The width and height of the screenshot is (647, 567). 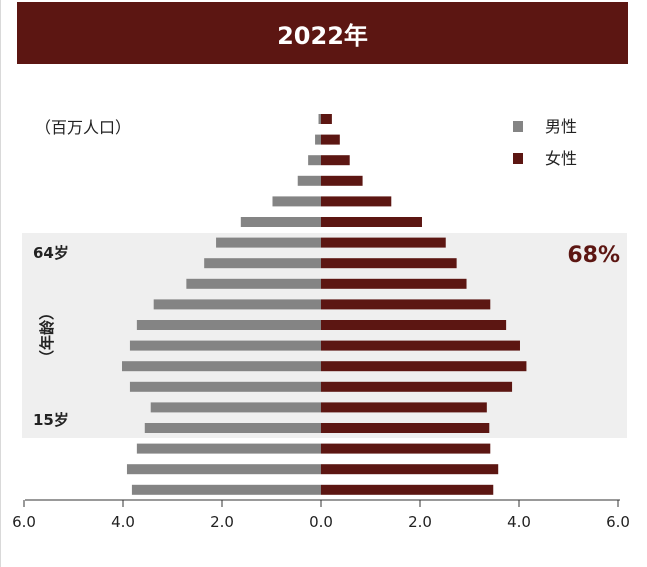 I want to click on chart-header: 2022年, so click(x=322, y=33).